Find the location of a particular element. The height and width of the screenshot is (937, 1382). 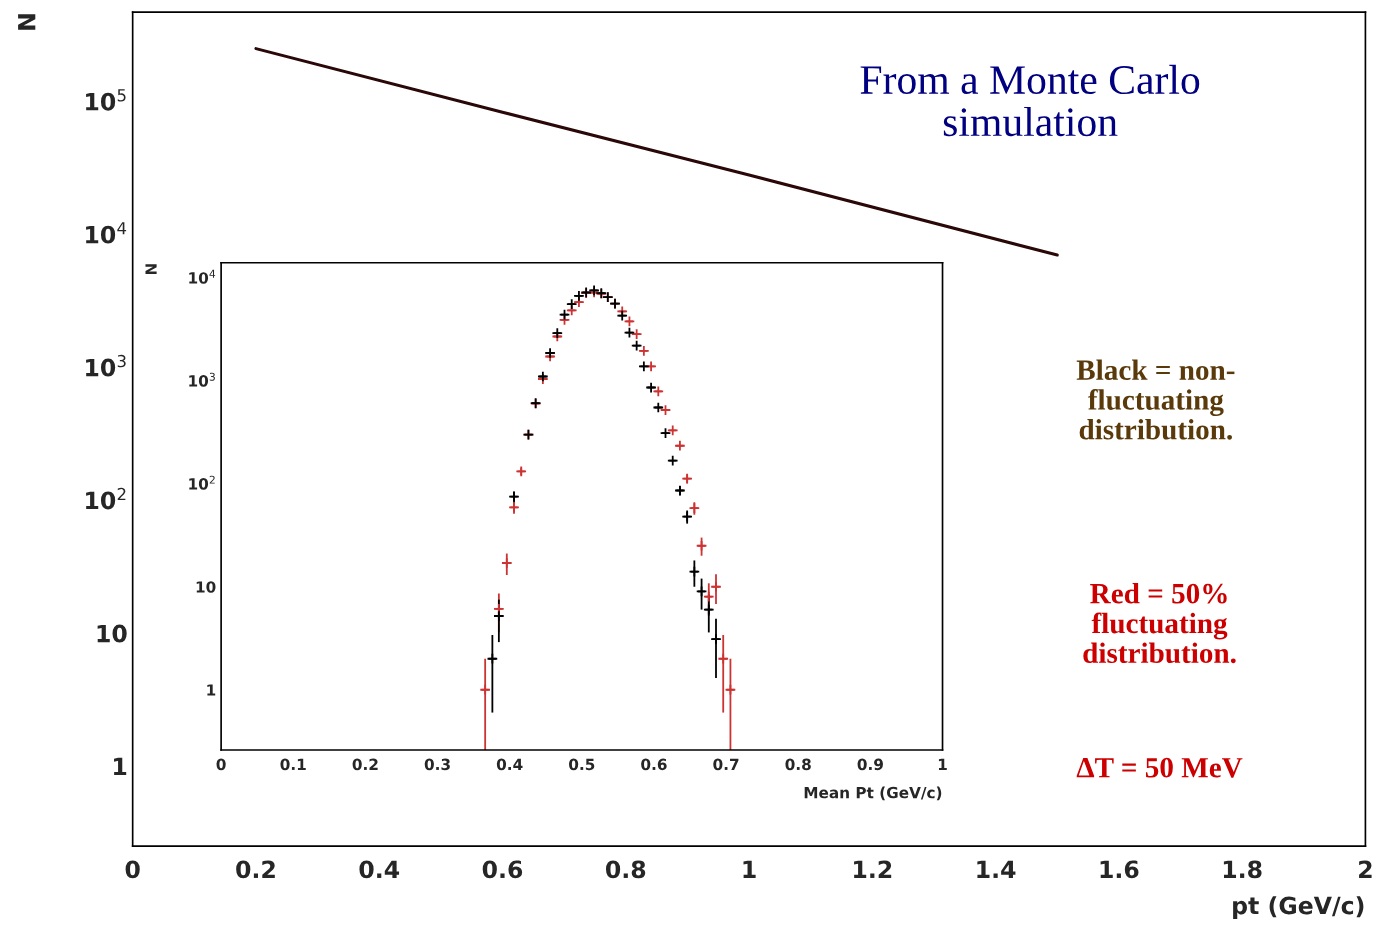

x-tick-label: 0.7 is located at coordinates (726, 764).